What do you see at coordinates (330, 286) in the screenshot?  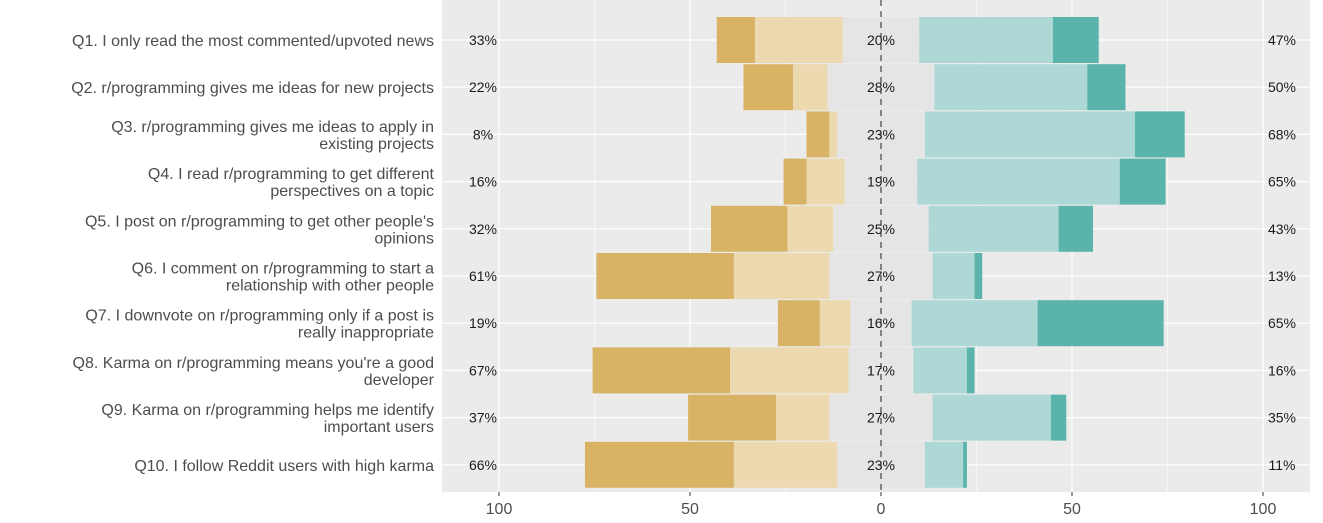 I see `question-label-line: relationship with other people` at bounding box center [330, 286].